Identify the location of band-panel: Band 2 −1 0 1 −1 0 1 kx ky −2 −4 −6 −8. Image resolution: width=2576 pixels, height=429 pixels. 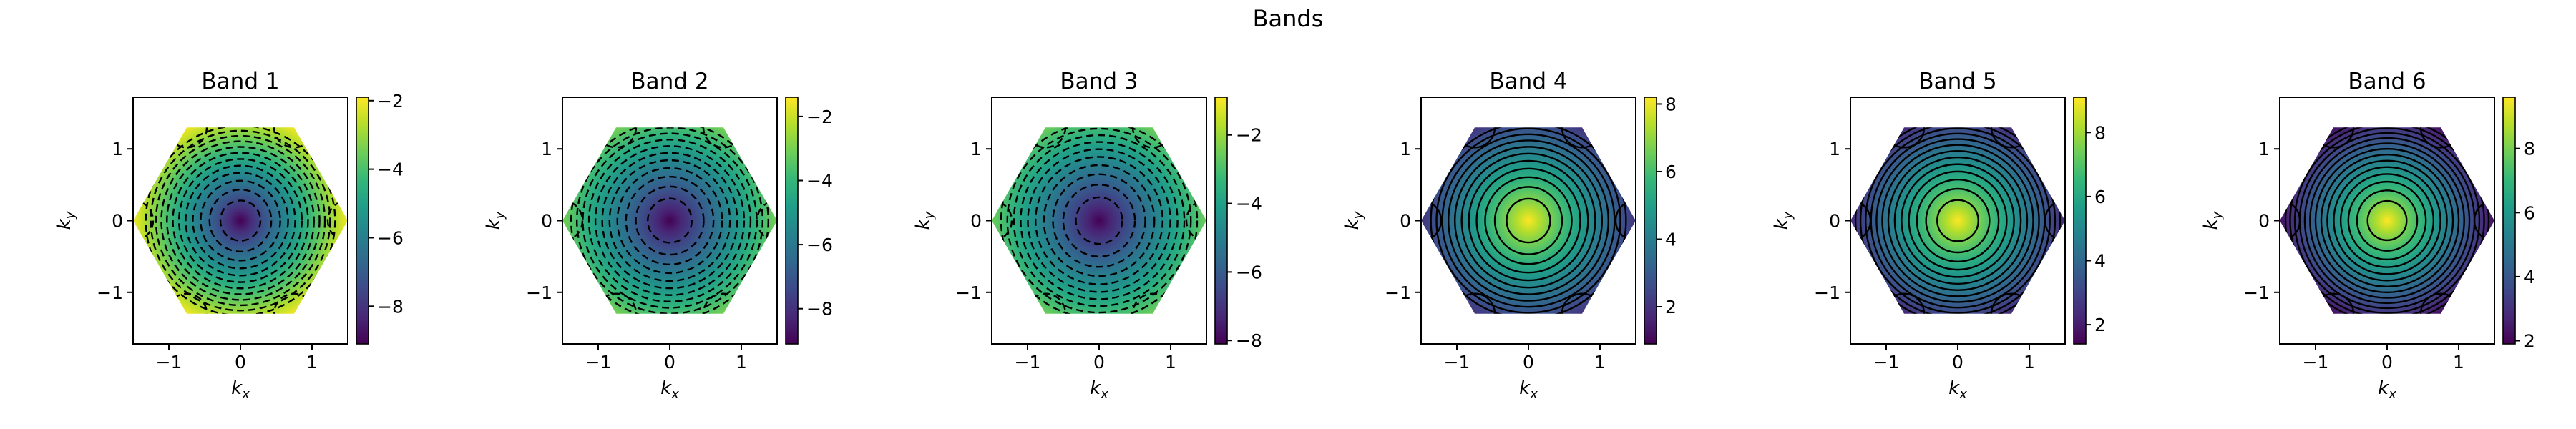
(658, 235).